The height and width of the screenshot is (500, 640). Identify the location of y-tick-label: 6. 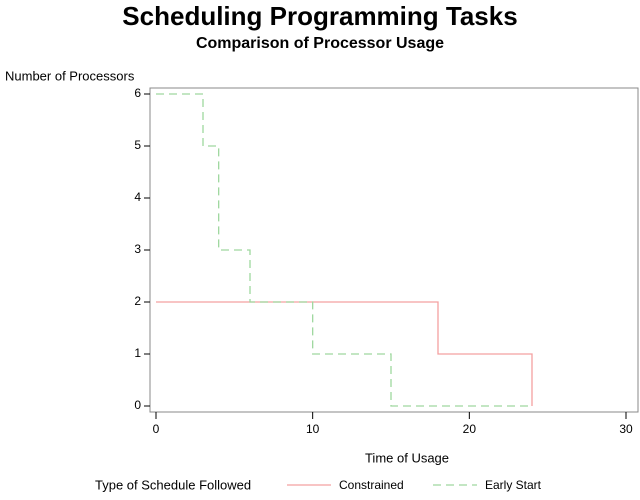
(137, 93).